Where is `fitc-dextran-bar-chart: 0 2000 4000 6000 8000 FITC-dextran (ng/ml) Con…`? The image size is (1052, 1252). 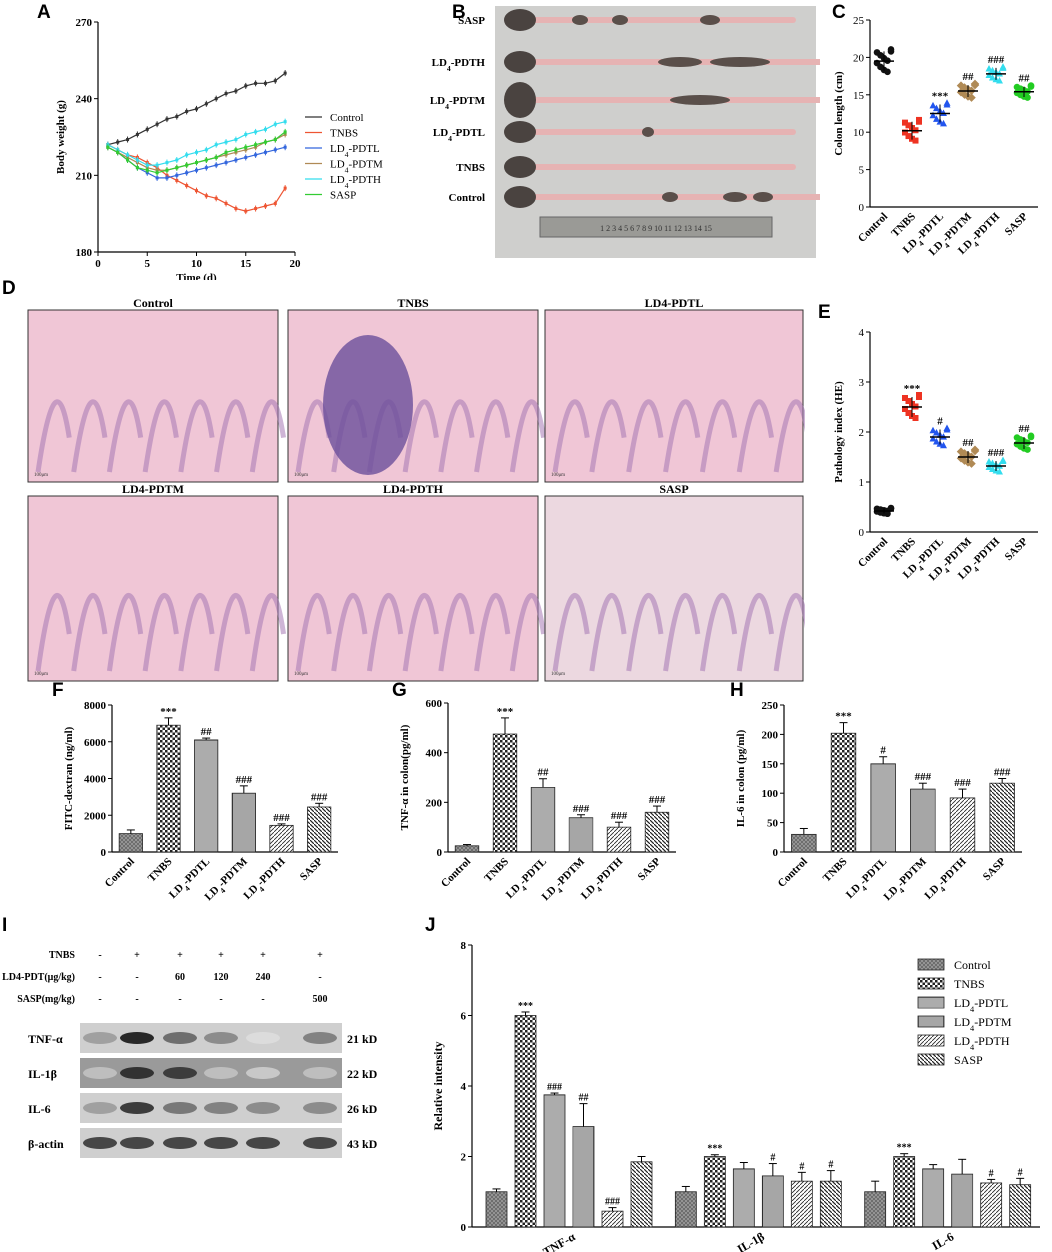 fitc-dextran-bar-chart: 0 2000 4000 6000 8000 FITC-dextran (ng/ml) Con… is located at coordinates (200, 801).